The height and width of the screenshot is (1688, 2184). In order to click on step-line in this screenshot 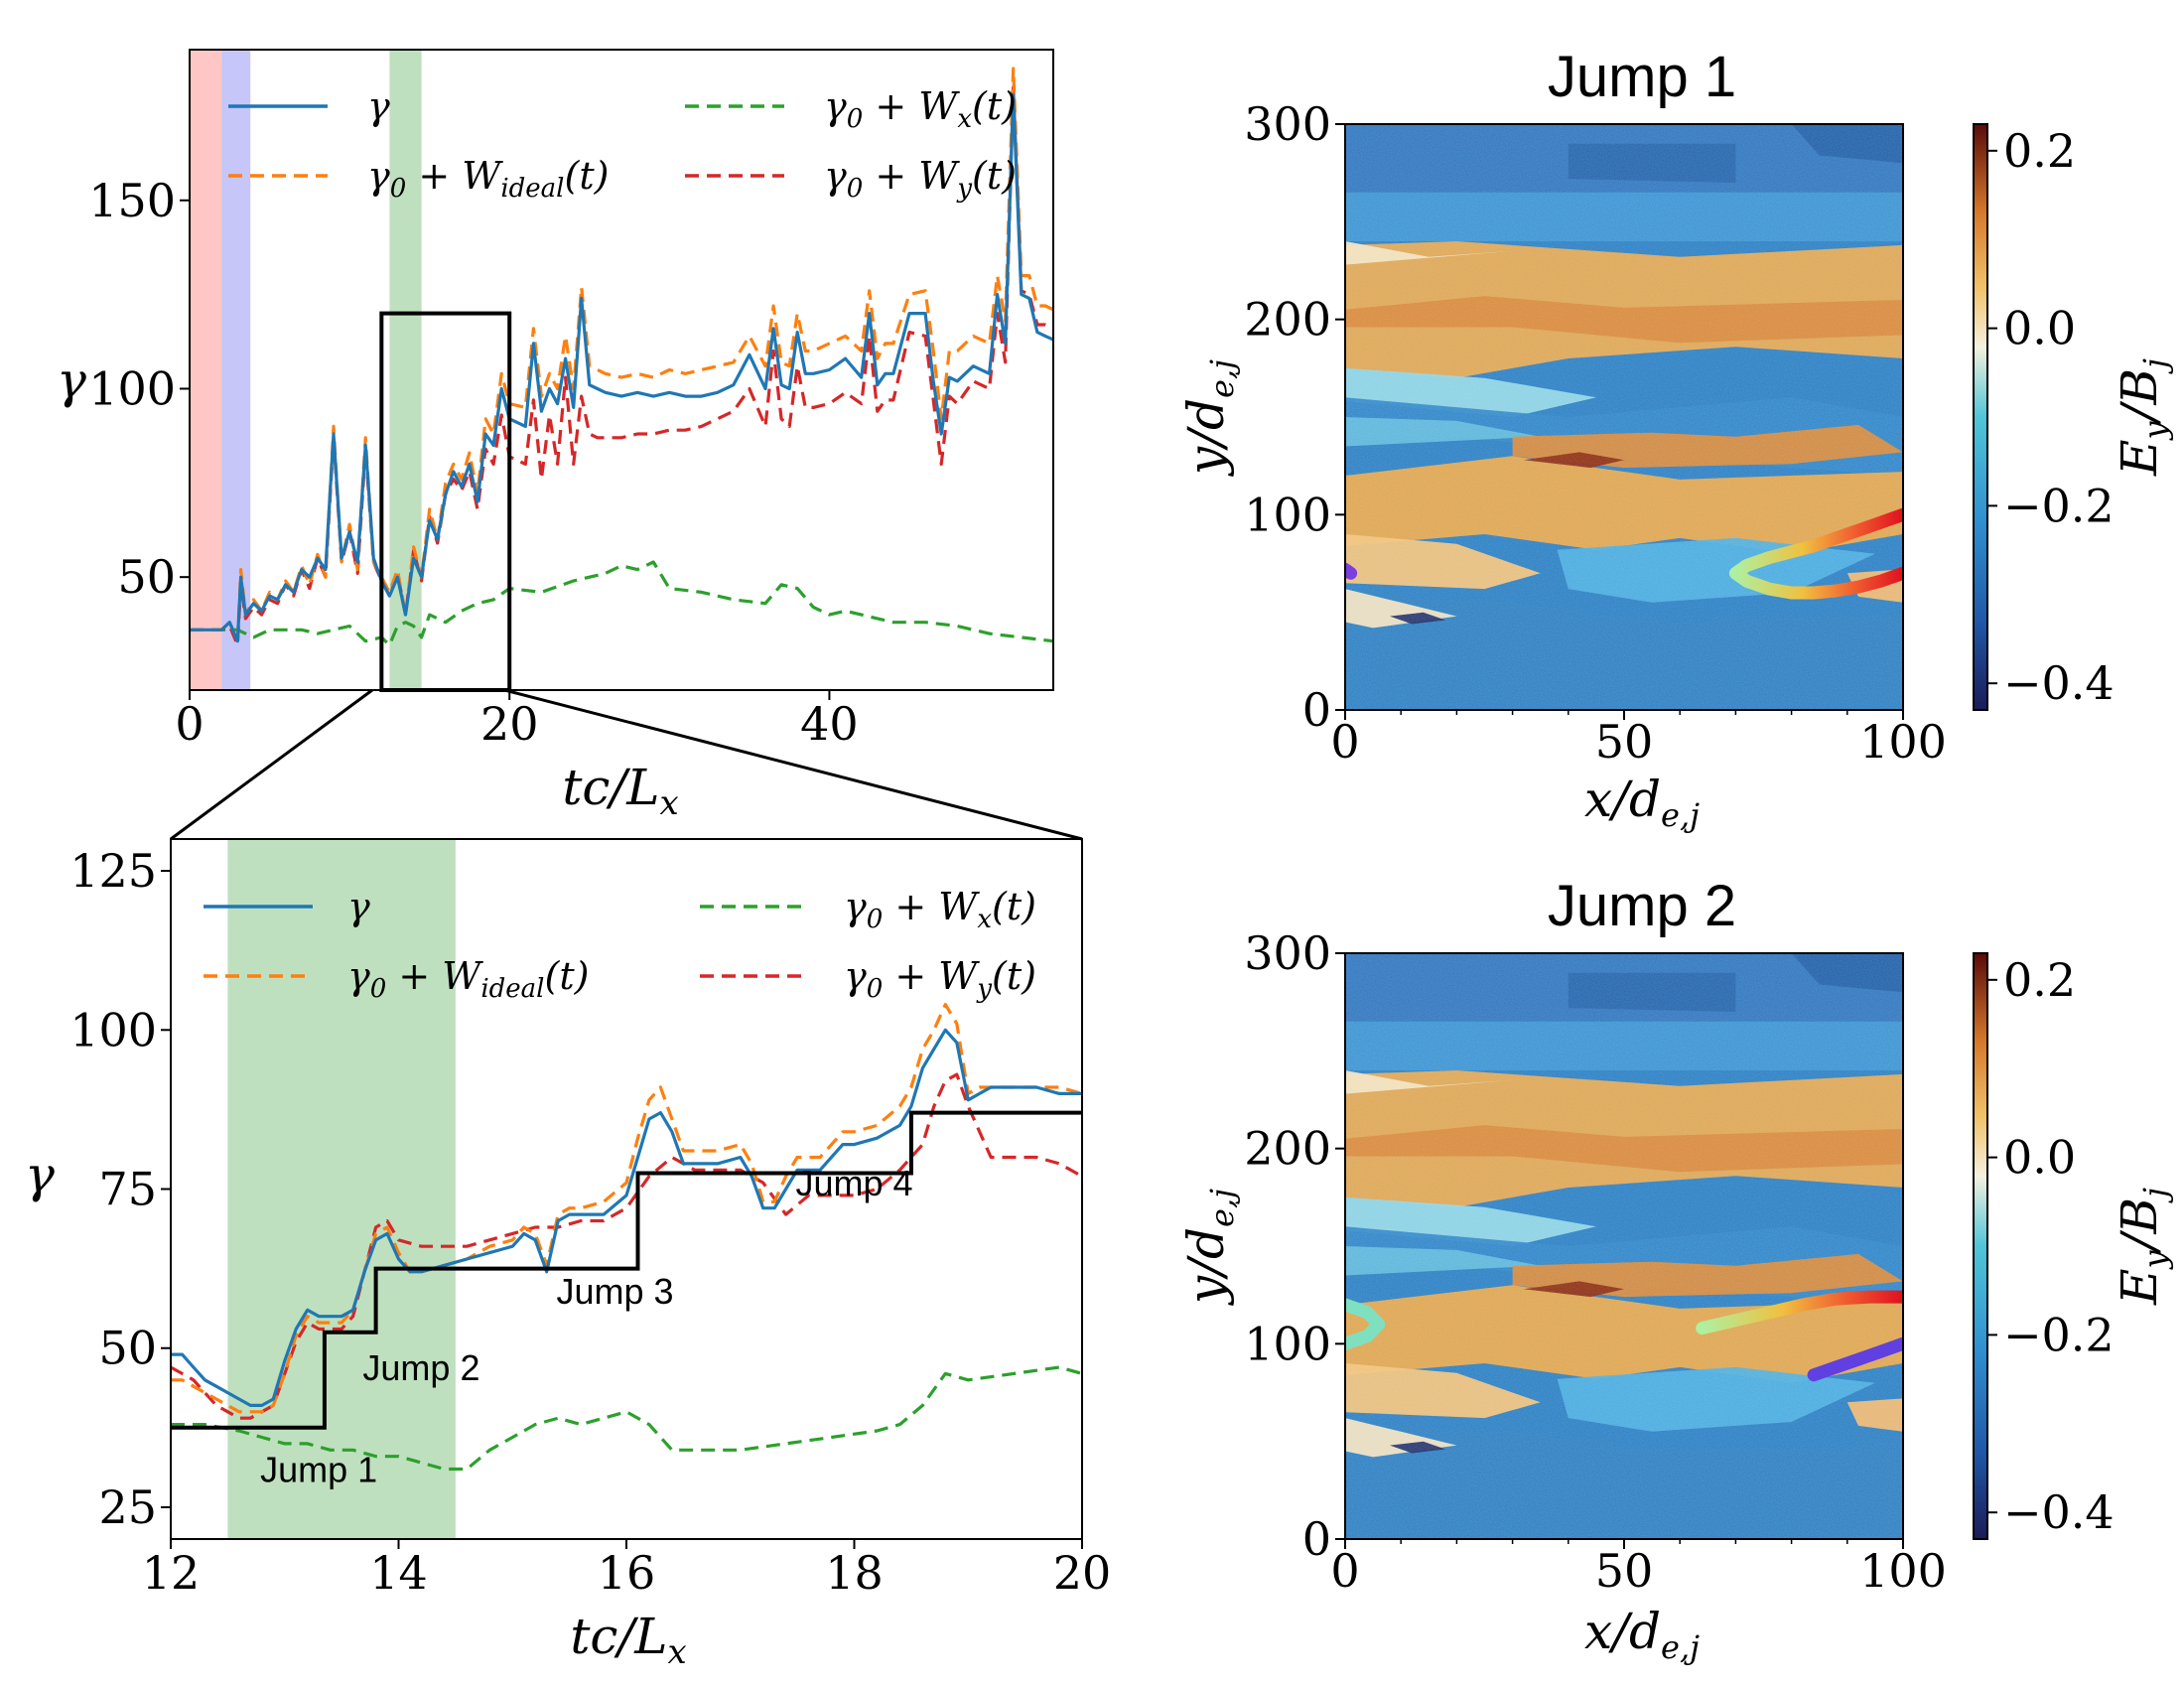, I will do `click(626, 1270)`.